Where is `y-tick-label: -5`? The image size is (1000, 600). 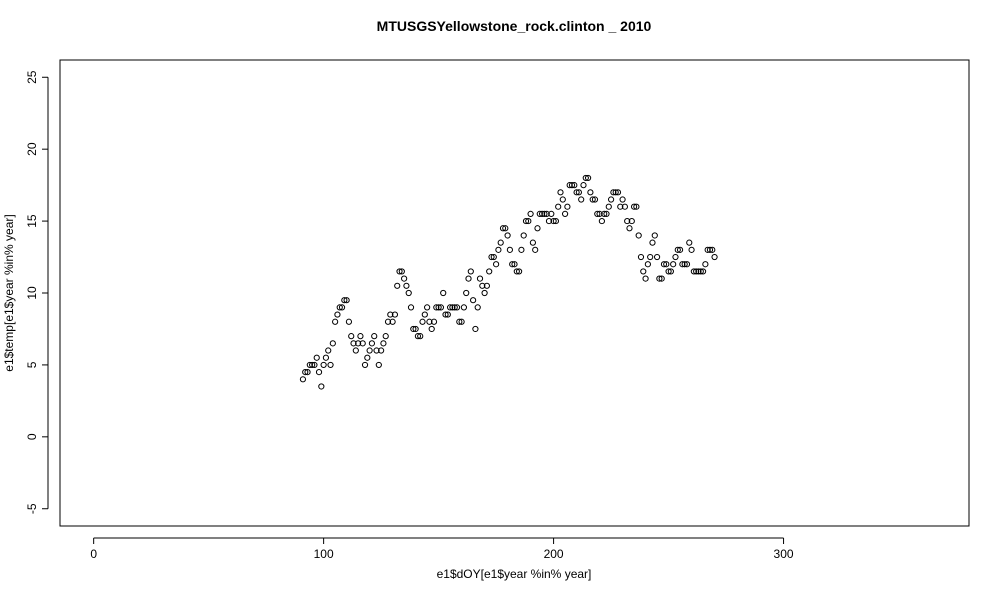
y-tick-label: -5 is located at coordinates (32, 508).